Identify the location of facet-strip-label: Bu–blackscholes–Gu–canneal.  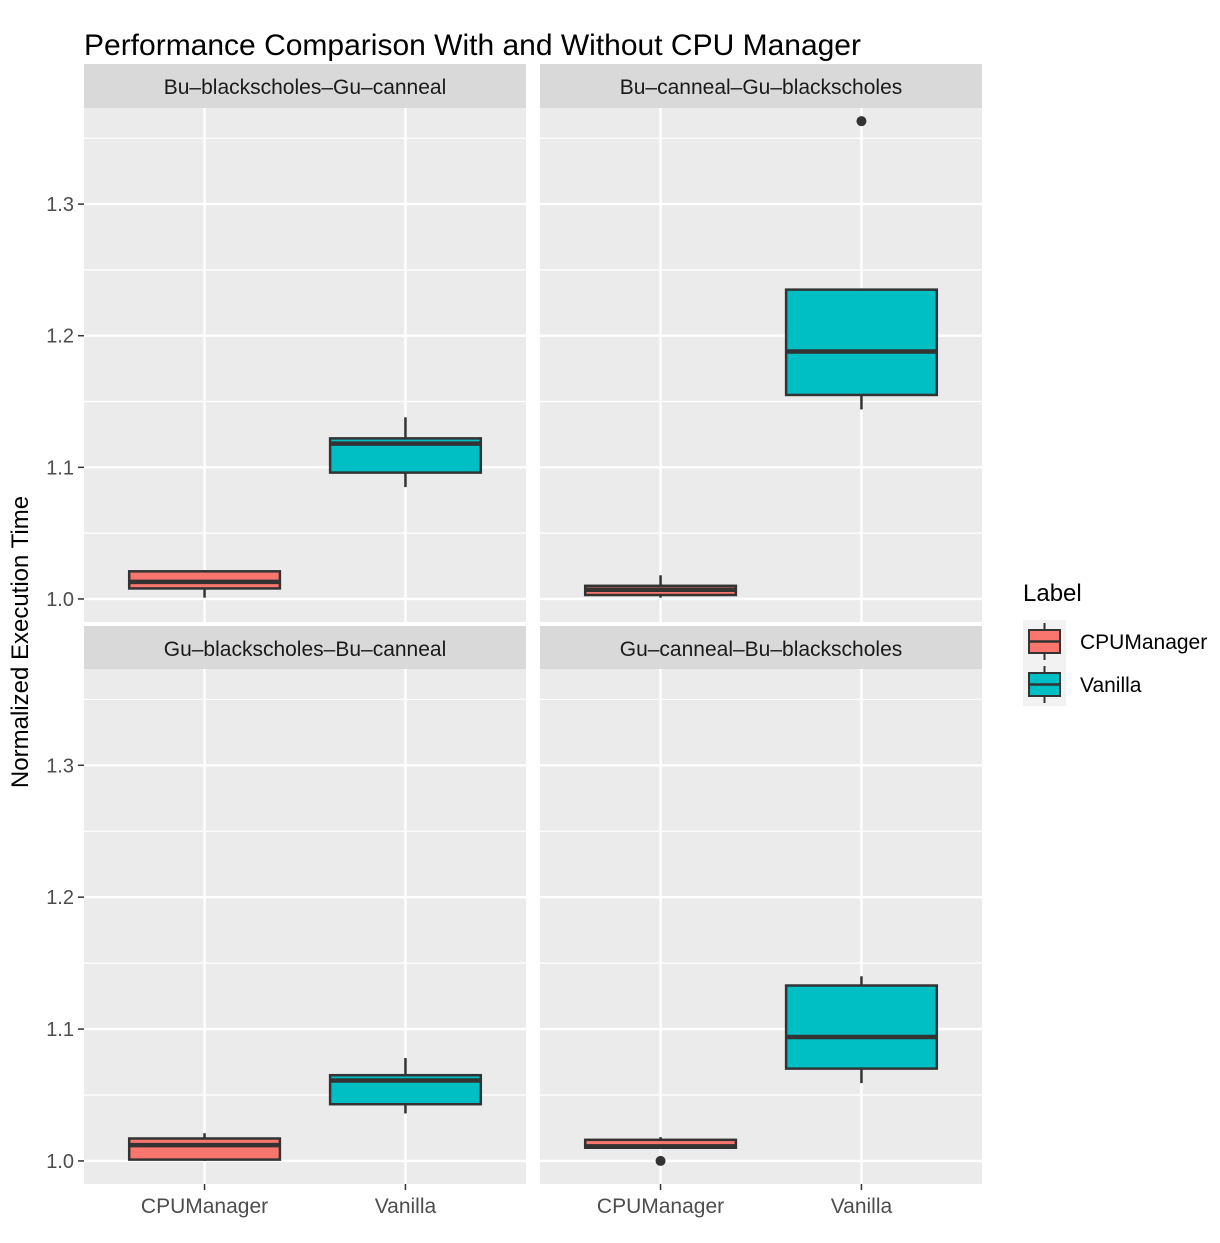
(305, 87).